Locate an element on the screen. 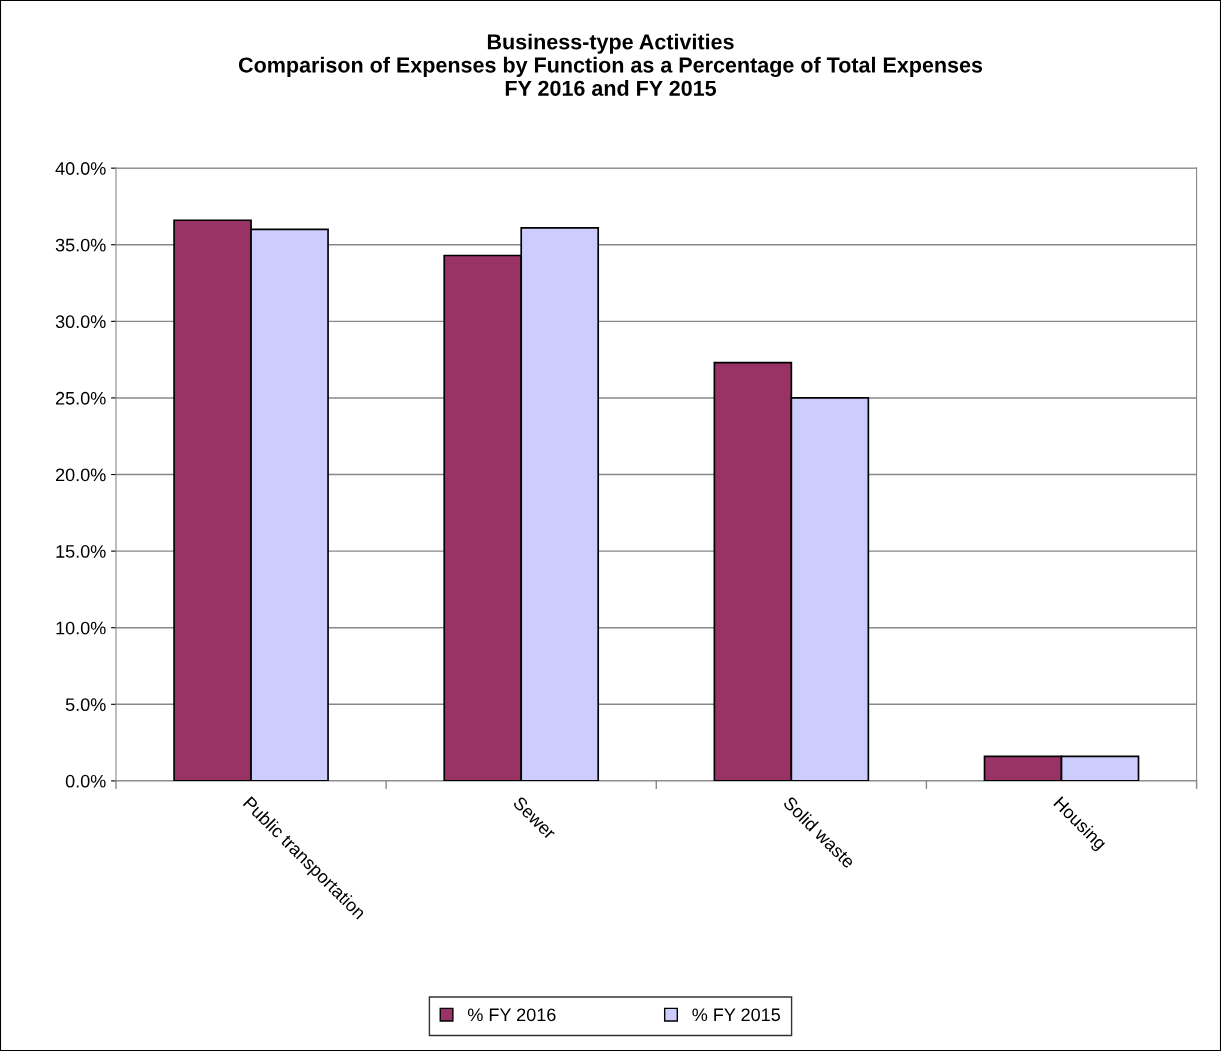 This screenshot has height=1051, width=1221. legend-label: % FY 2015 is located at coordinates (736, 1015).